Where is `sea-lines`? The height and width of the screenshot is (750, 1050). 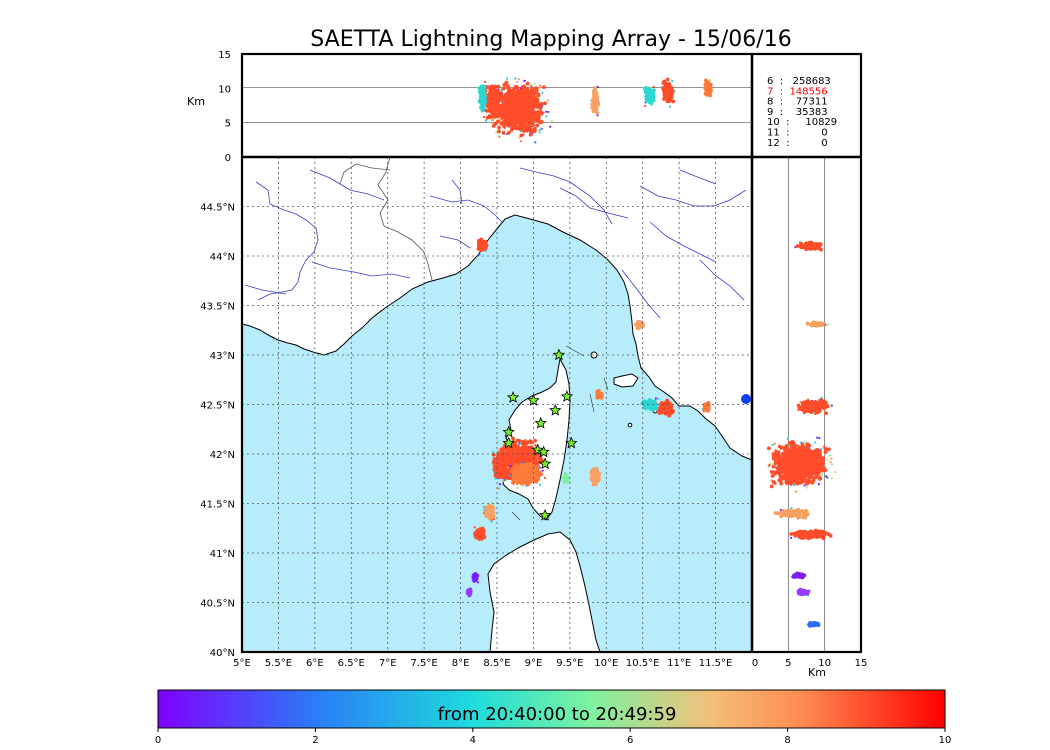 sea-lines is located at coordinates (560, 433).